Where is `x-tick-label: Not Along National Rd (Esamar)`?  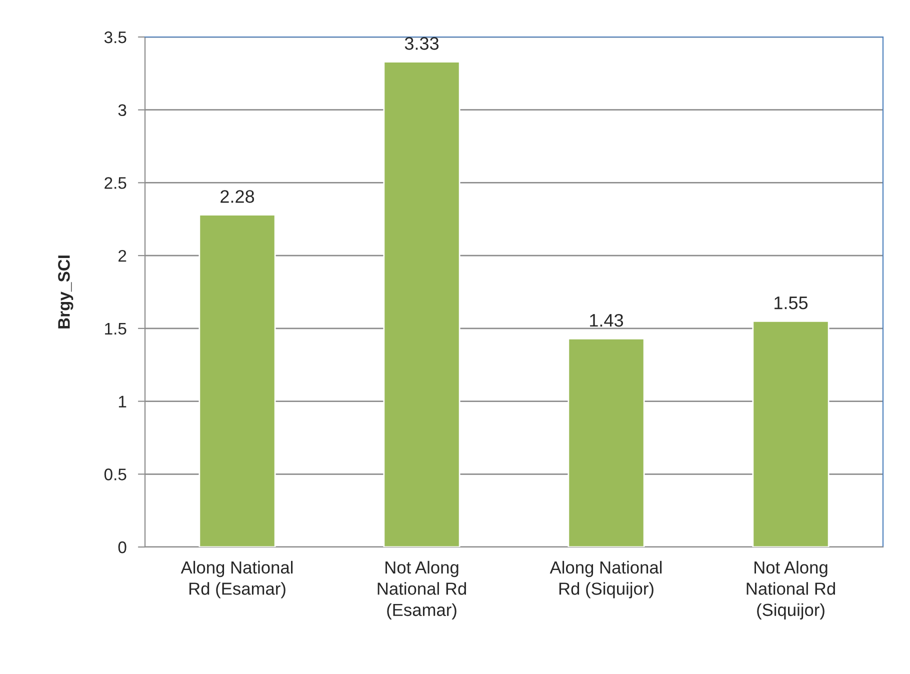 x-tick-label: Not Along National Rd (Esamar) is located at coordinates (422, 590).